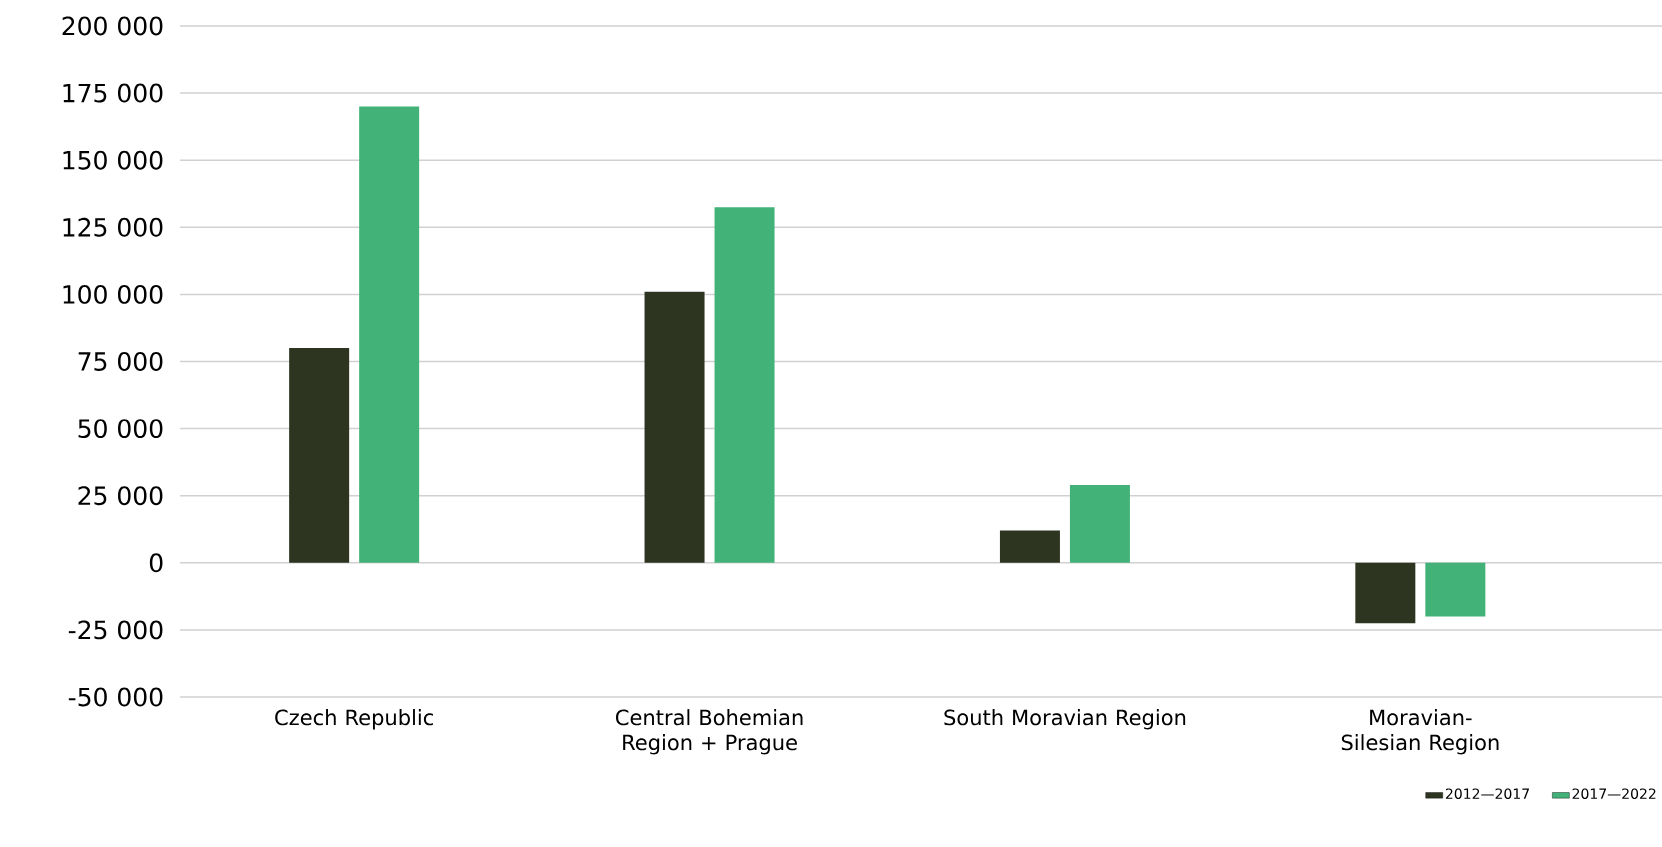 The height and width of the screenshot is (847, 1662). Describe the element at coordinates (115, 697) in the screenshot. I see `y-tick-label: -50 000` at that location.